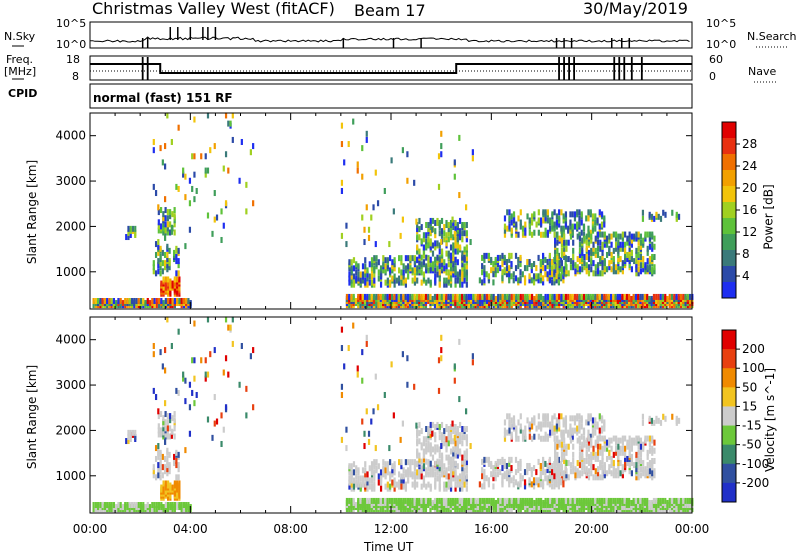 The width and height of the screenshot is (800, 554). Describe the element at coordinates (391, 68) in the screenshot. I see `freq-strip-trace` at that location.